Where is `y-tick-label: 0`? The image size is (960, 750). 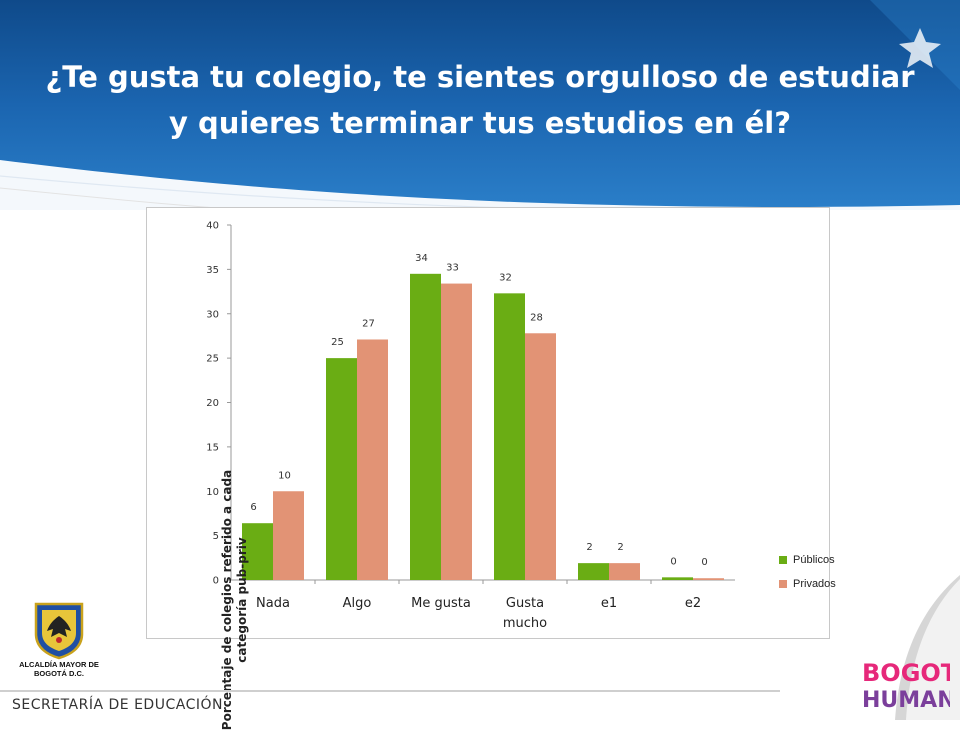 y-tick-label: 0 is located at coordinates (216, 581).